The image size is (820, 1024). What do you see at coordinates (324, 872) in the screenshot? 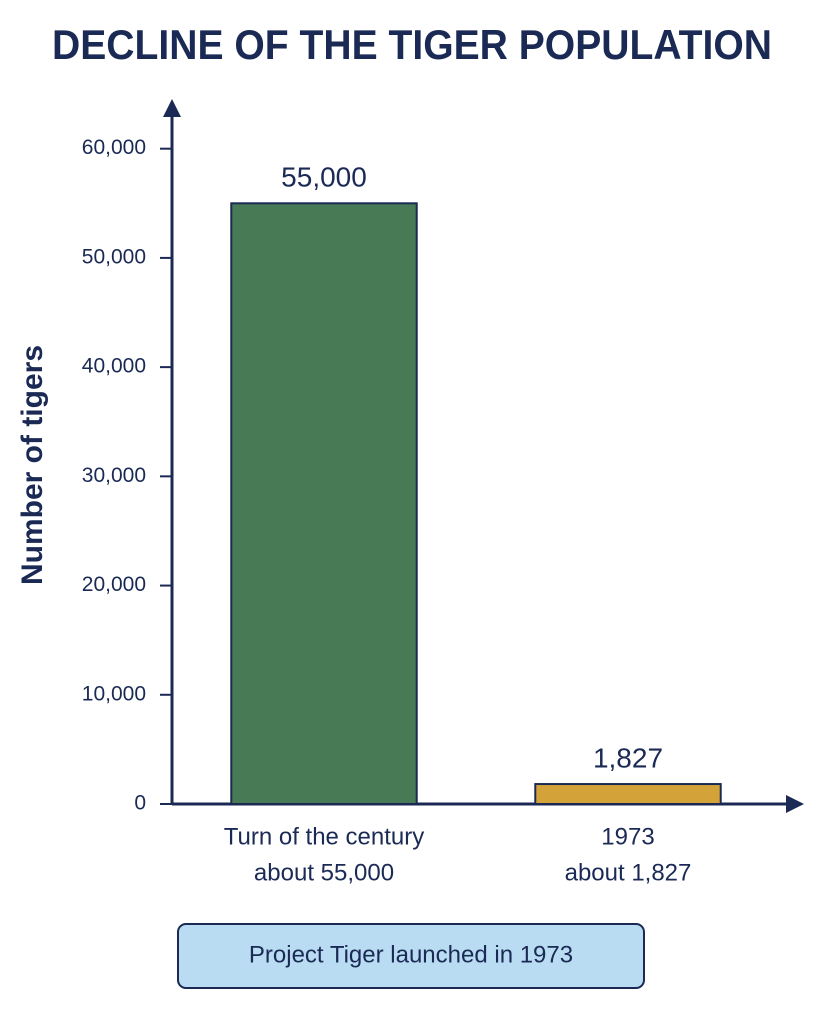
I see `x-tick-sublabel: about 55,000` at bounding box center [324, 872].